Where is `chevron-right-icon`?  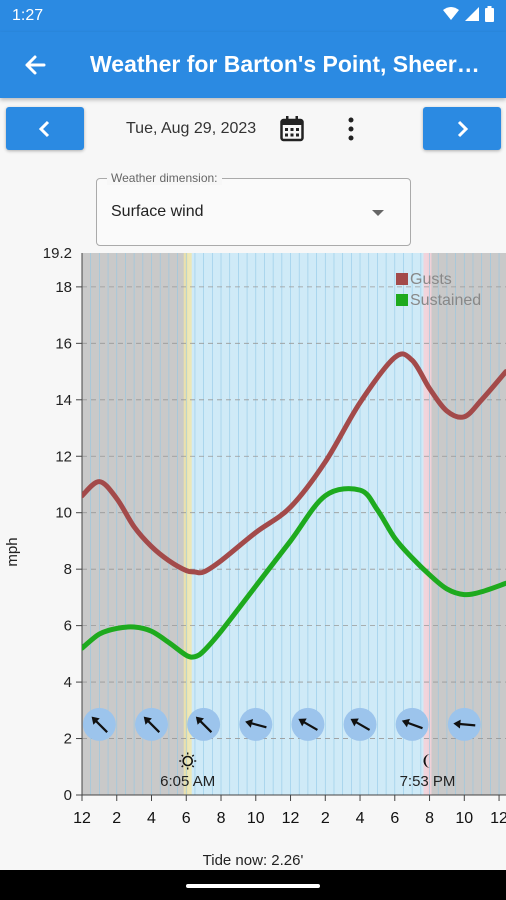 chevron-right-icon is located at coordinates (463, 128).